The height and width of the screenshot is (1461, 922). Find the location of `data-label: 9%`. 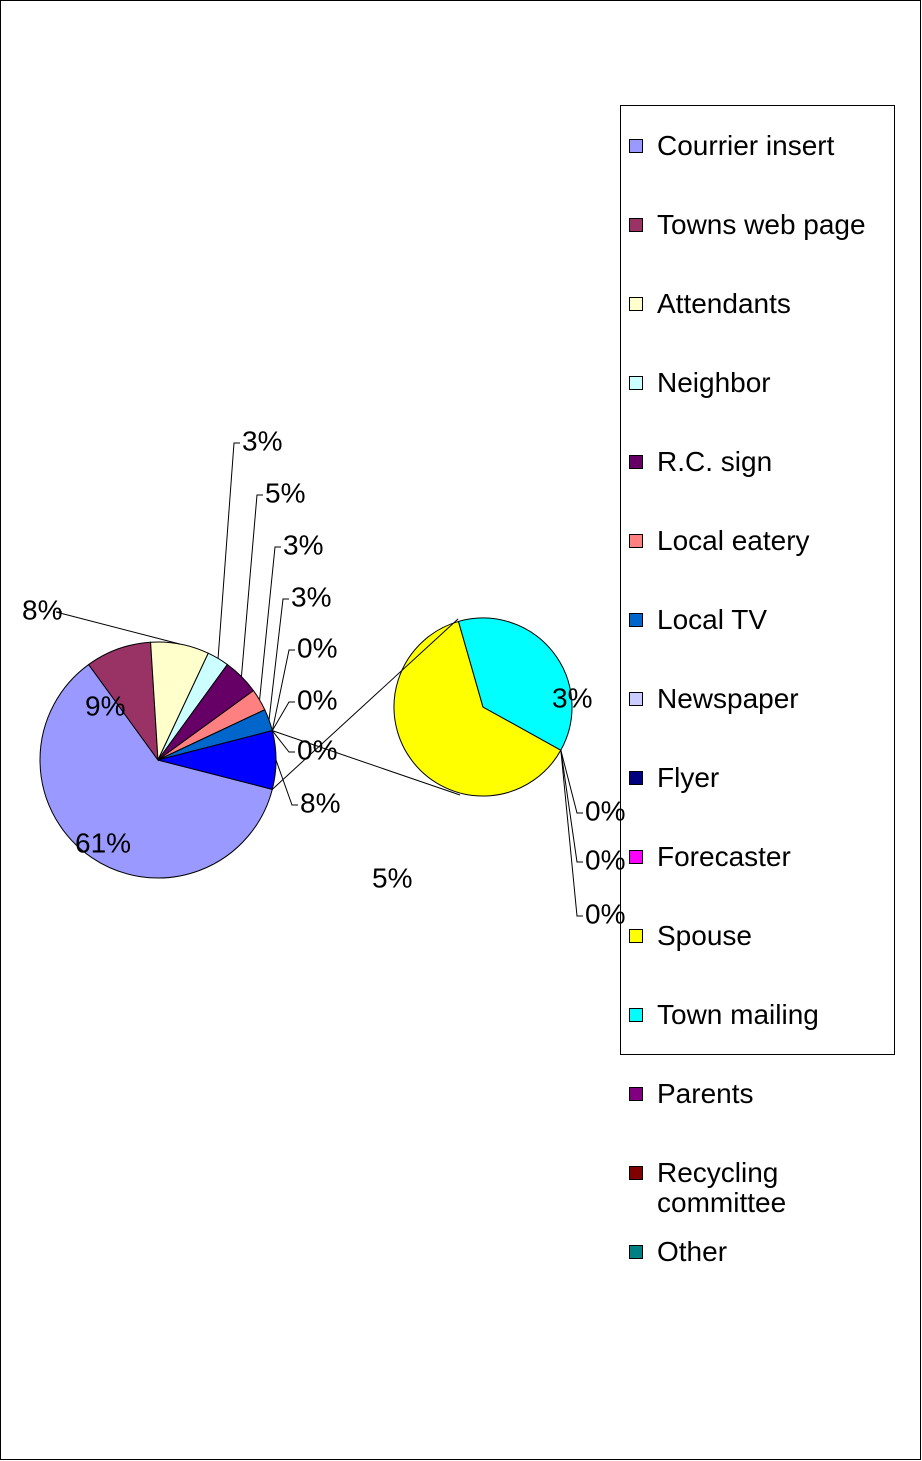

data-label: 9% is located at coordinates (105, 705).